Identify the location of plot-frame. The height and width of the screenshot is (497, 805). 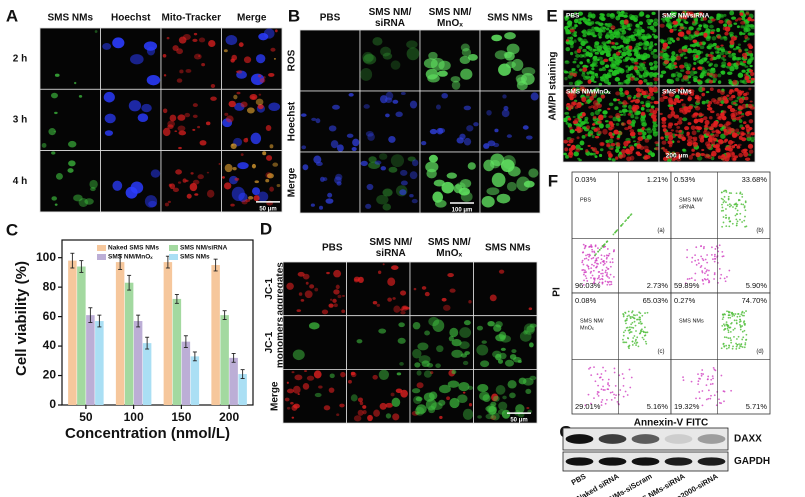
(157, 322).